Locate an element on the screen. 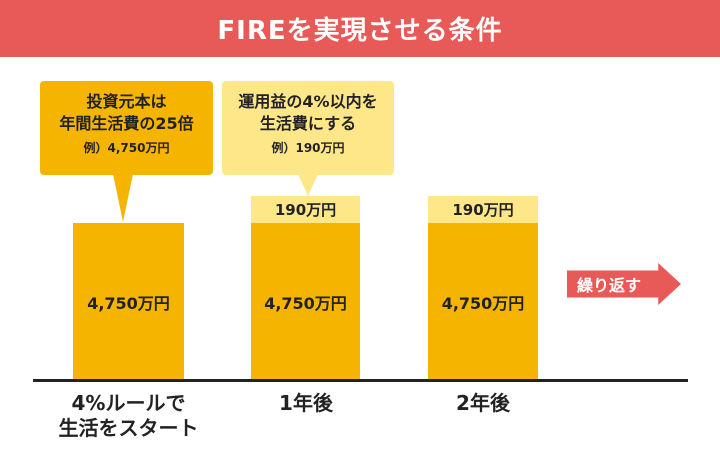 This screenshot has width=720, height=460. callout-principal-example: 例）4,750万円 is located at coordinates (126, 148).